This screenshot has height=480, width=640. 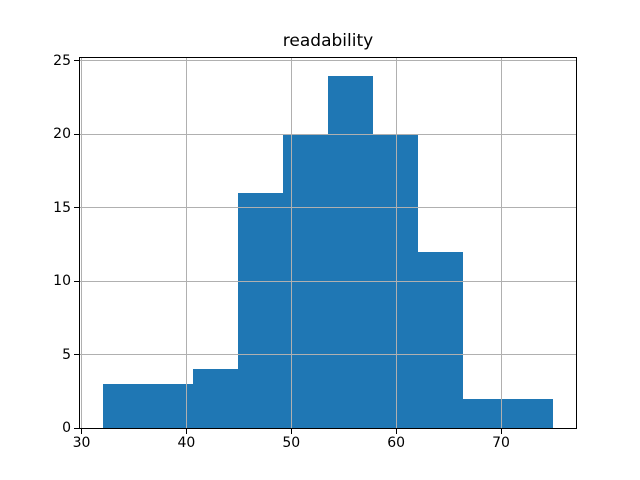 I want to click on chart-title: readability, so click(x=328, y=41).